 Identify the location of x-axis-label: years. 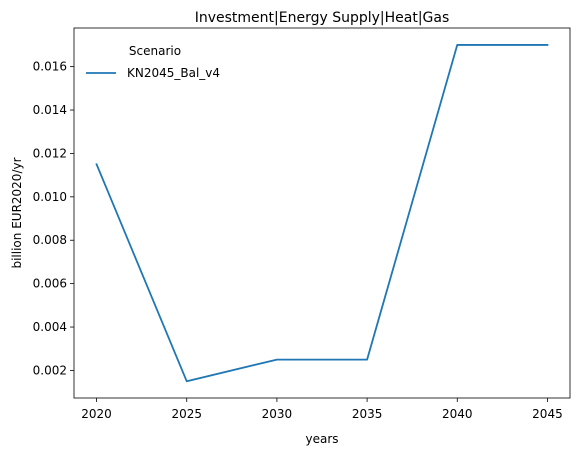
(321, 439).